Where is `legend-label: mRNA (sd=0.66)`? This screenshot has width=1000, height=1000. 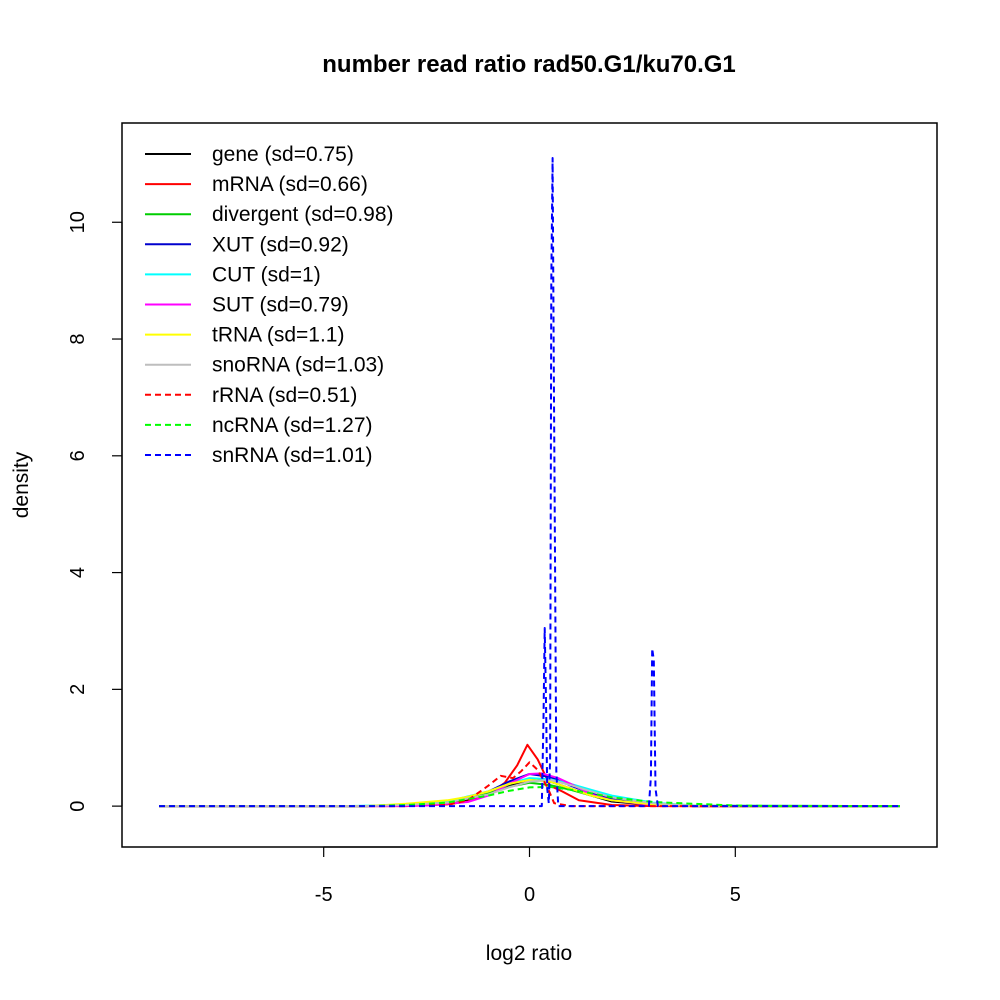
legend-label: mRNA (sd=0.66) is located at coordinates (290, 184).